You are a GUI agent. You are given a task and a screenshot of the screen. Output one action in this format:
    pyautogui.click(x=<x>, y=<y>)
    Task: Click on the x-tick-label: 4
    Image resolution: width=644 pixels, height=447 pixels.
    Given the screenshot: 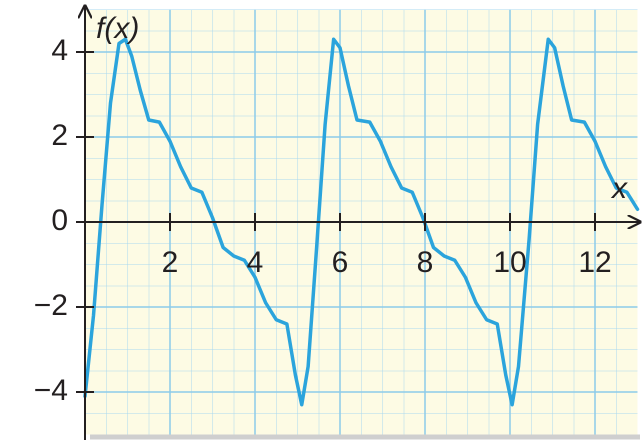 What is the action you would take?
    pyautogui.click(x=255, y=262)
    